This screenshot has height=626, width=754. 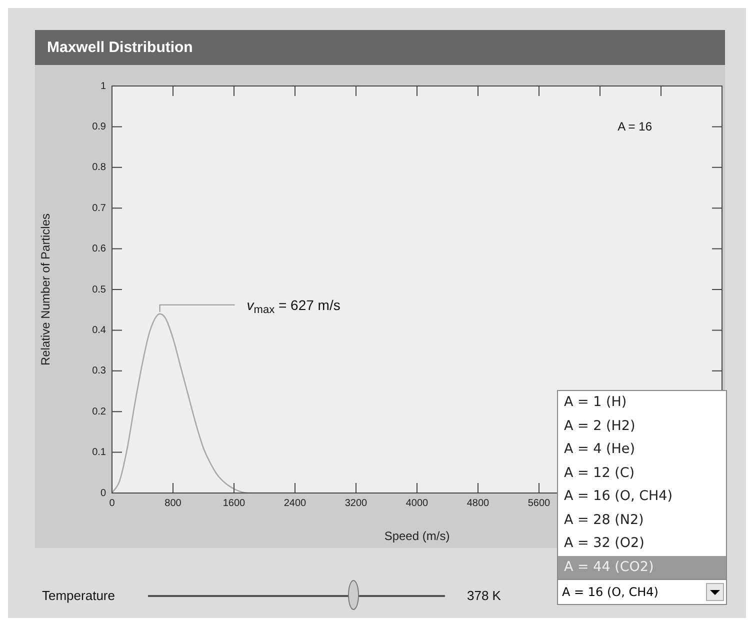 I want to click on y-axis-title: Relative Number of Particles, so click(x=45, y=289).